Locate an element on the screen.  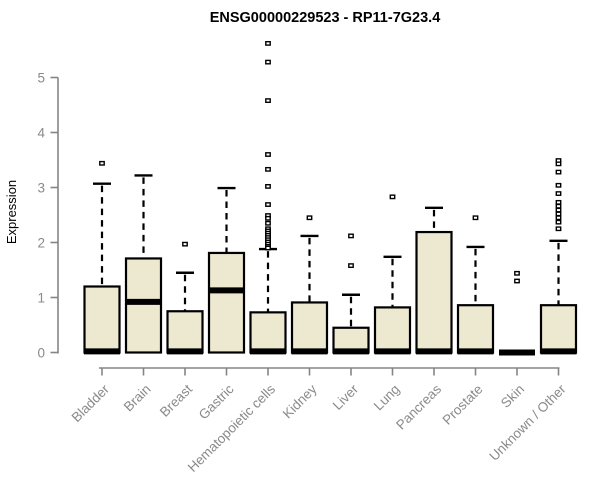
boxplot-brain is located at coordinates (143, 264).